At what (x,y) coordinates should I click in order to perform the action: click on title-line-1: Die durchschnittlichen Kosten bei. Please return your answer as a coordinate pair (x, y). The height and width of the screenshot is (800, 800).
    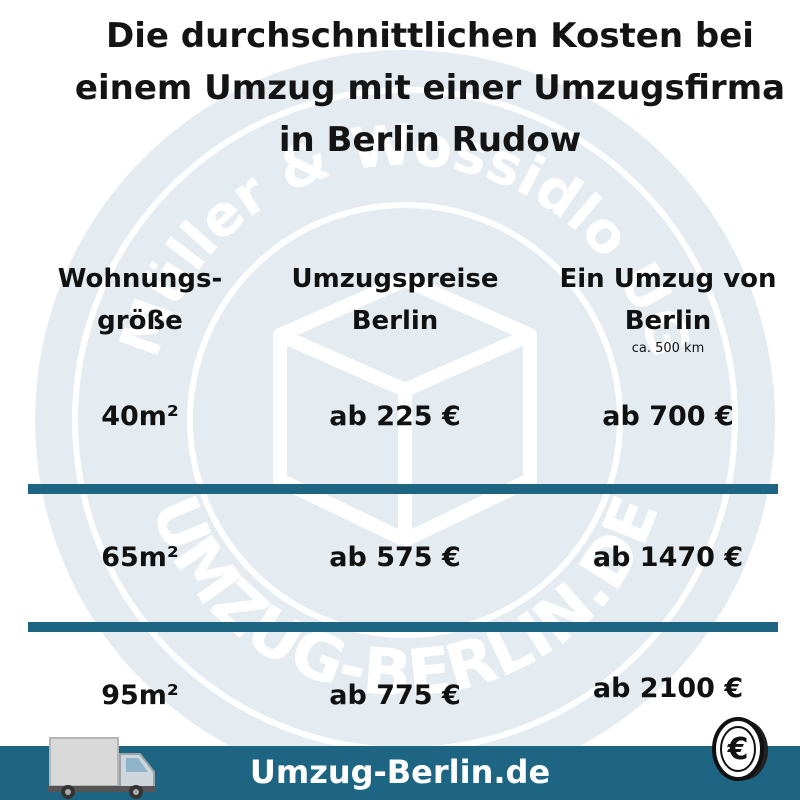
    Looking at the image, I should click on (430, 36).